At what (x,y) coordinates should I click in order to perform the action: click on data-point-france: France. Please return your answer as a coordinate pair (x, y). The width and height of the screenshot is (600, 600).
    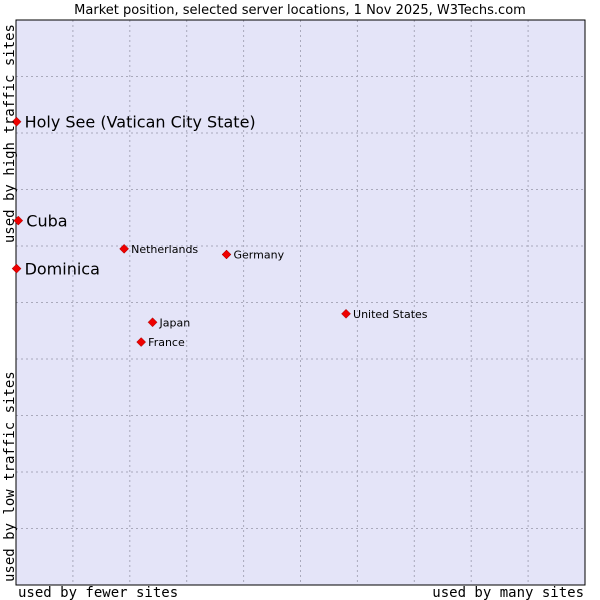
    Looking at the image, I should click on (160, 342).